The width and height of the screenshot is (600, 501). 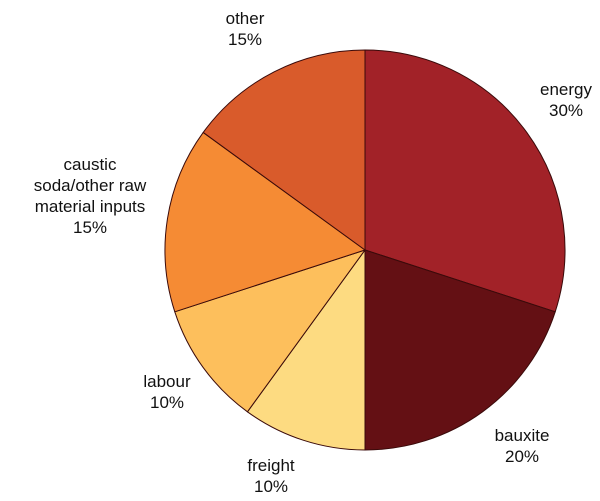 I want to click on pie-slice-bauxite, so click(x=460, y=350).